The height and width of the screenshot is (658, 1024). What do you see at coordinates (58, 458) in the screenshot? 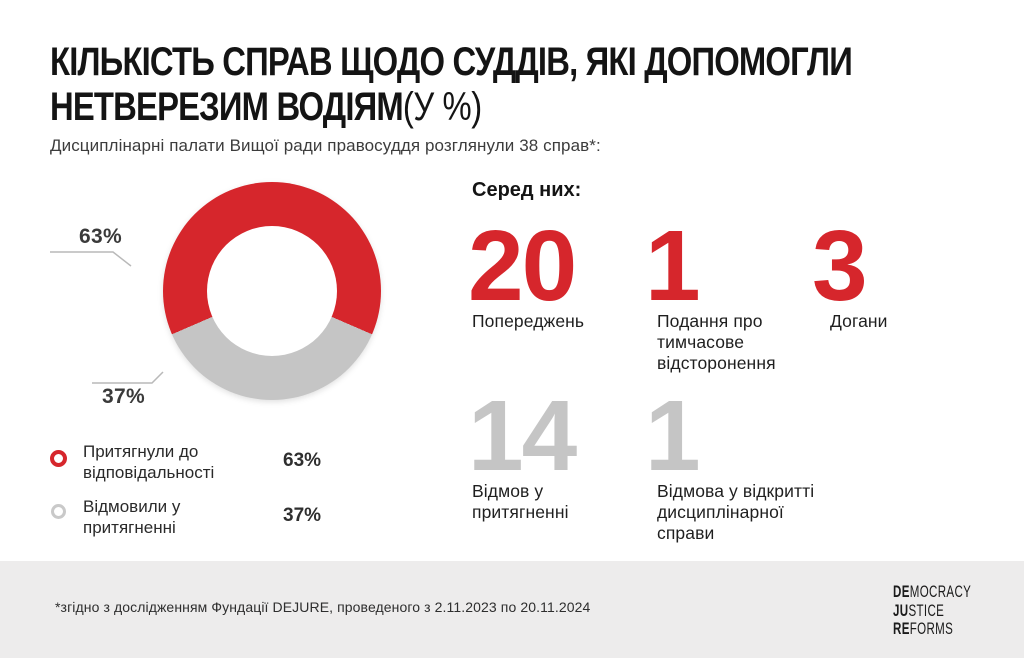
I see `legend-ring-red-icon` at bounding box center [58, 458].